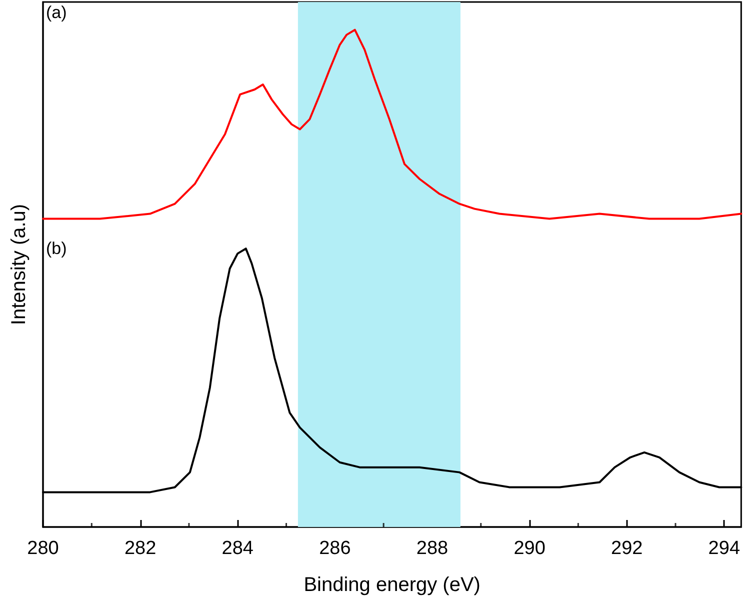 The height and width of the screenshot is (615, 743). What do you see at coordinates (19, 265) in the screenshot?
I see `y-axis-title: Intensity (a.u)` at bounding box center [19, 265].